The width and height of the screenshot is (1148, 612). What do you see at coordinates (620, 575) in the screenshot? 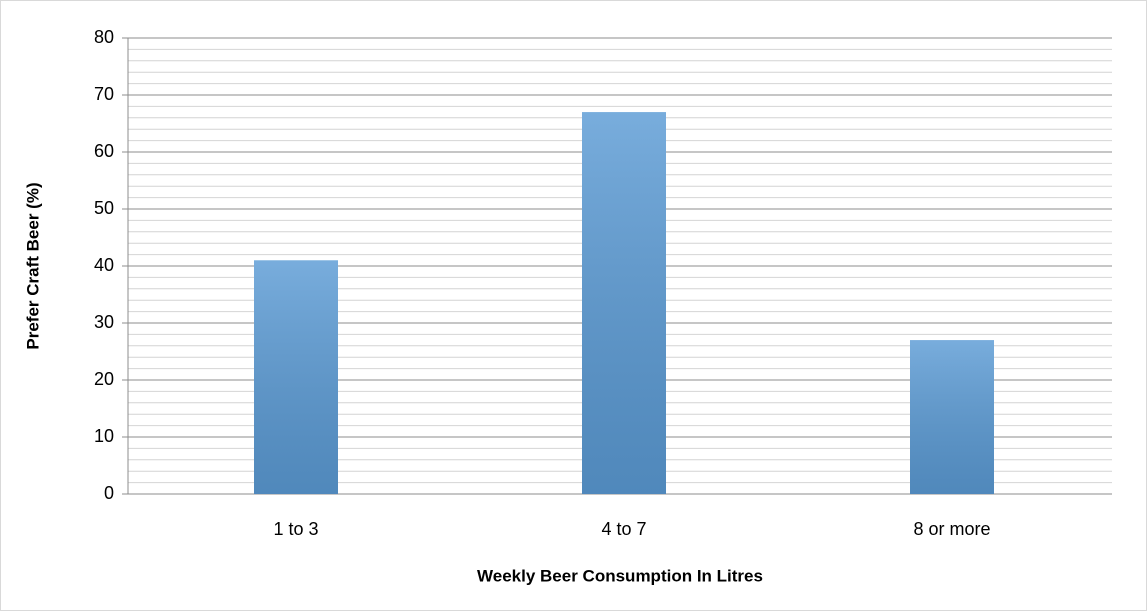
I see `x-axis-title: Weekly Beer Consumption In Litres` at bounding box center [620, 575].